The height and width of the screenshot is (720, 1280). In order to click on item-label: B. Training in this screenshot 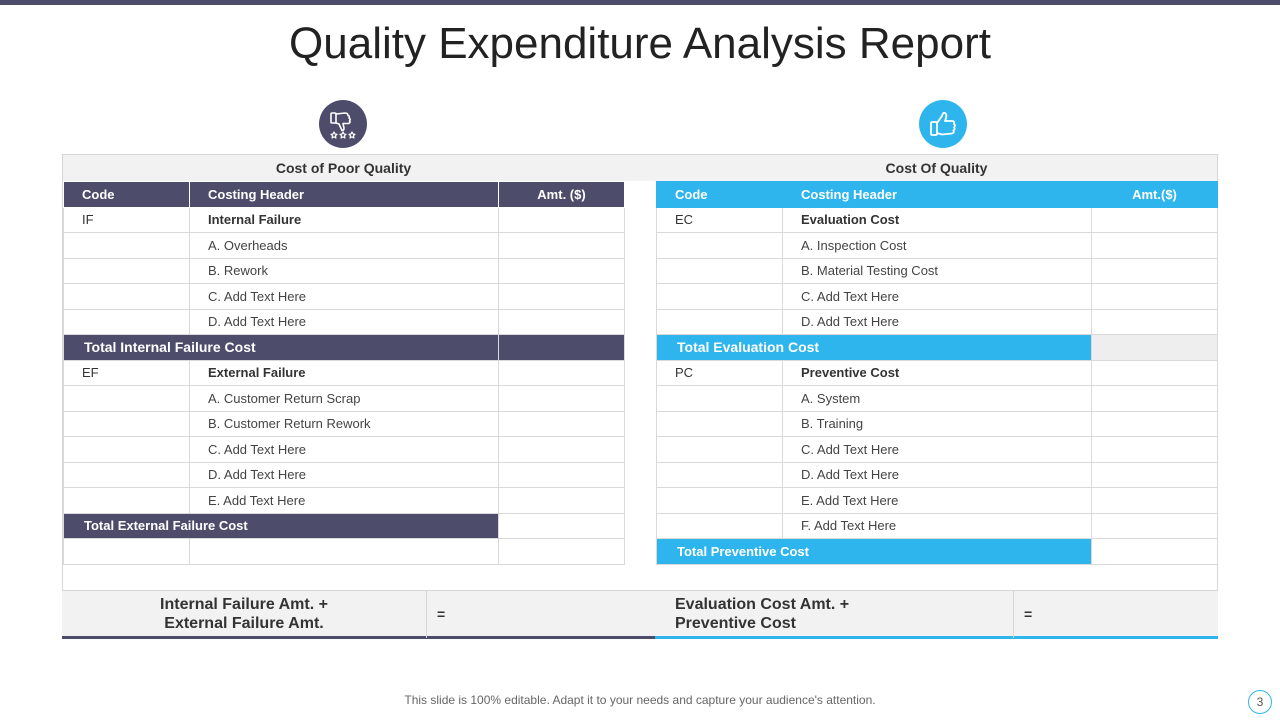, I will do `click(937, 423)`.